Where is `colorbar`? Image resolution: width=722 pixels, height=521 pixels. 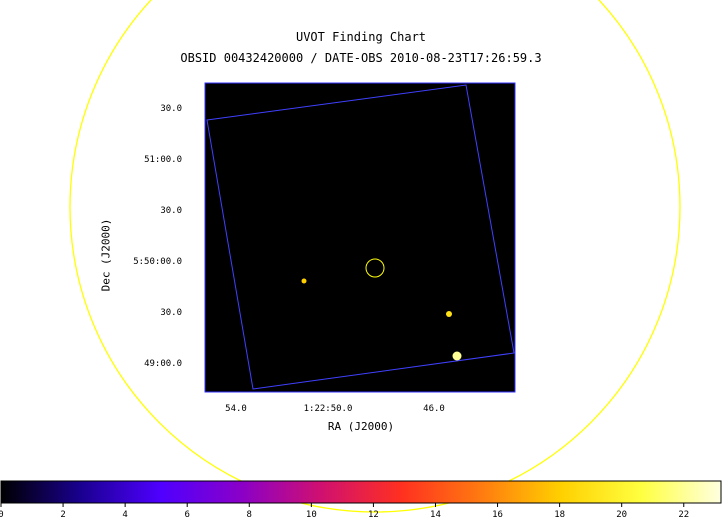
colorbar is located at coordinates (361, 492).